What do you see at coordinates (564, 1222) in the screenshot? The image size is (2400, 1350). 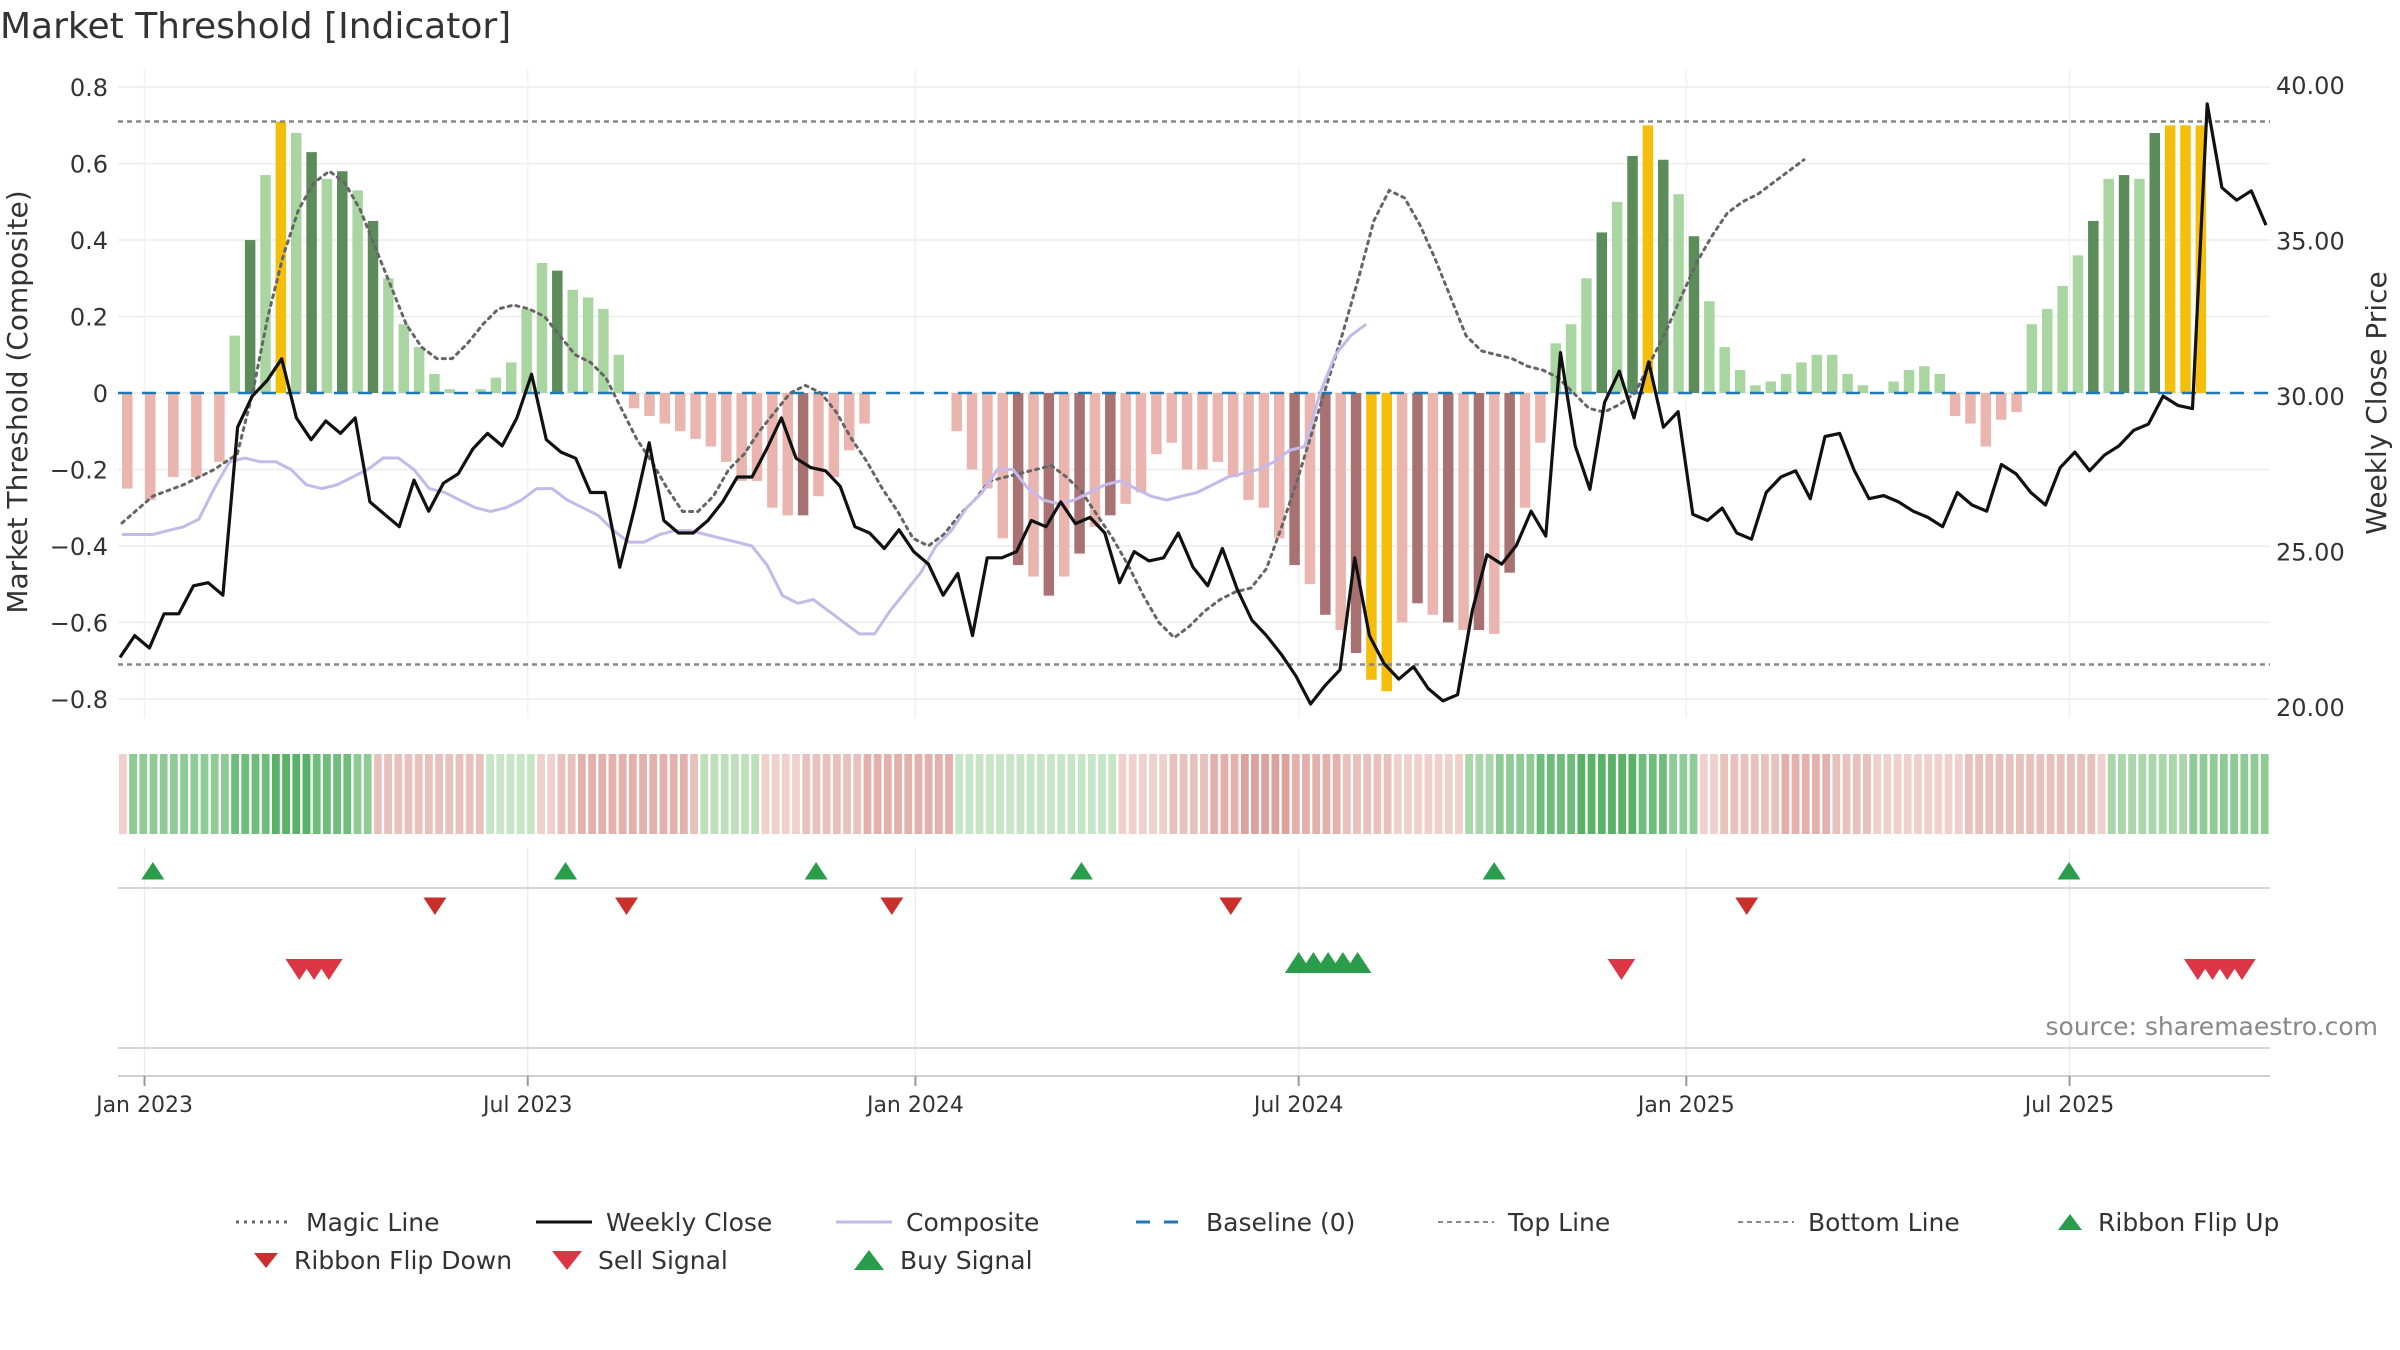 I see `weekly-close-swatch-icon` at bounding box center [564, 1222].